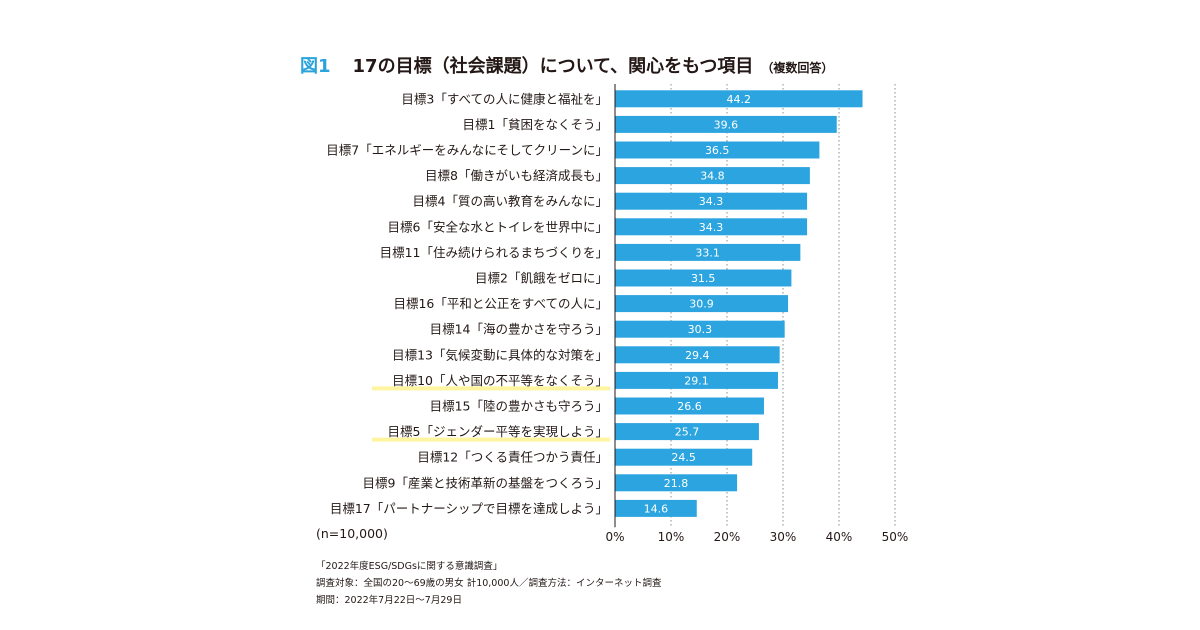 This screenshot has width=1200, height=630. What do you see at coordinates (512, 457) in the screenshot?
I see `category-label: 目標12「つくる責任つかう責任」` at bounding box center [512, 457].